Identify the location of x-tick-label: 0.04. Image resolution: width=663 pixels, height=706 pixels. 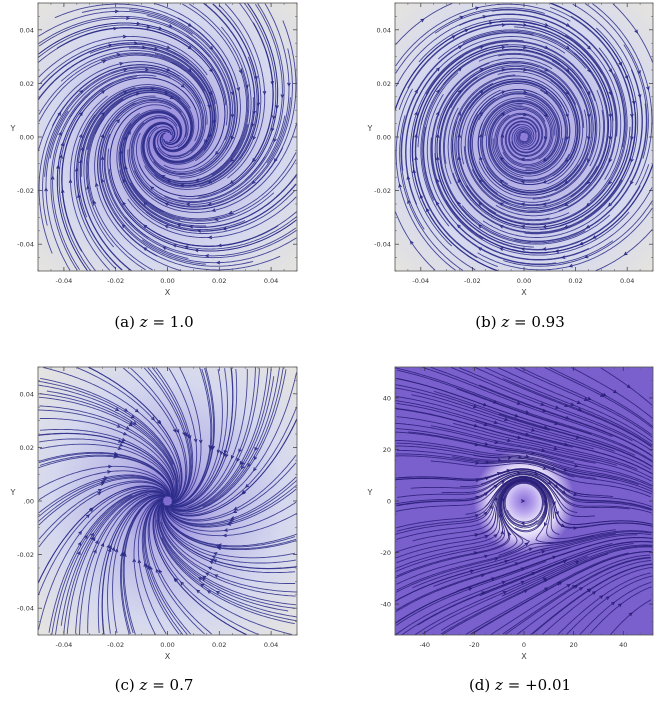
(271, 645).